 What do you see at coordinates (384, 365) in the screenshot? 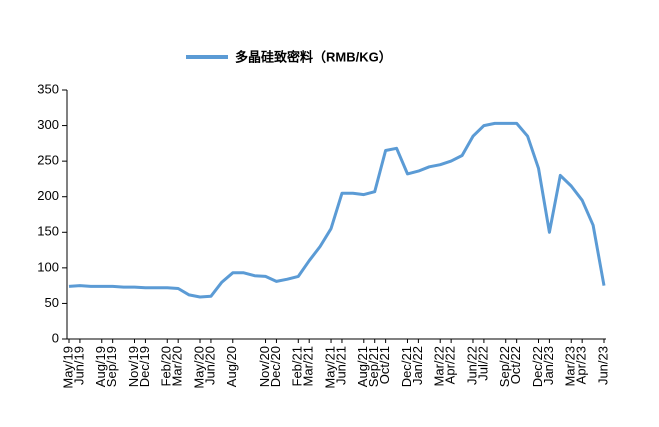
I see `x-tick-label: Oct/21` at bounding box center [384, 365].